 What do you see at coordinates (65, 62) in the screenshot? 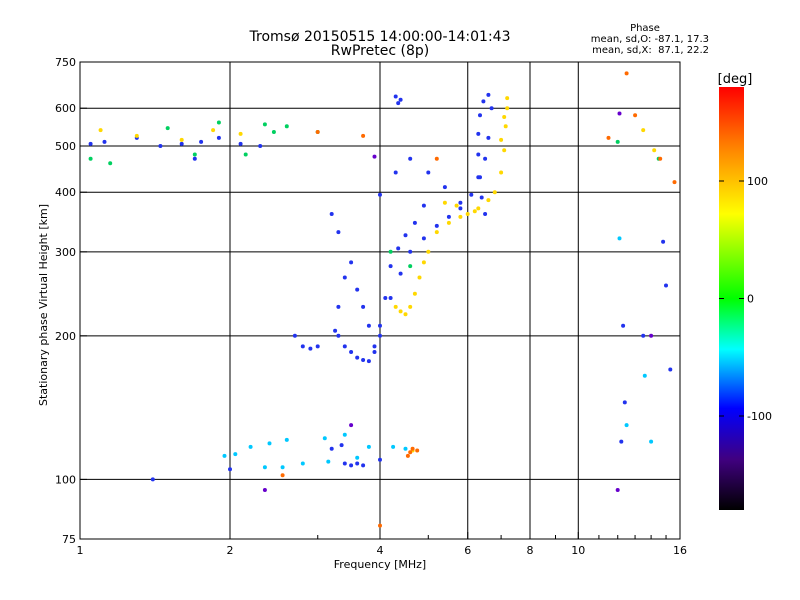
I see `y-tick-label: 750` at bounding box center [65, 62].